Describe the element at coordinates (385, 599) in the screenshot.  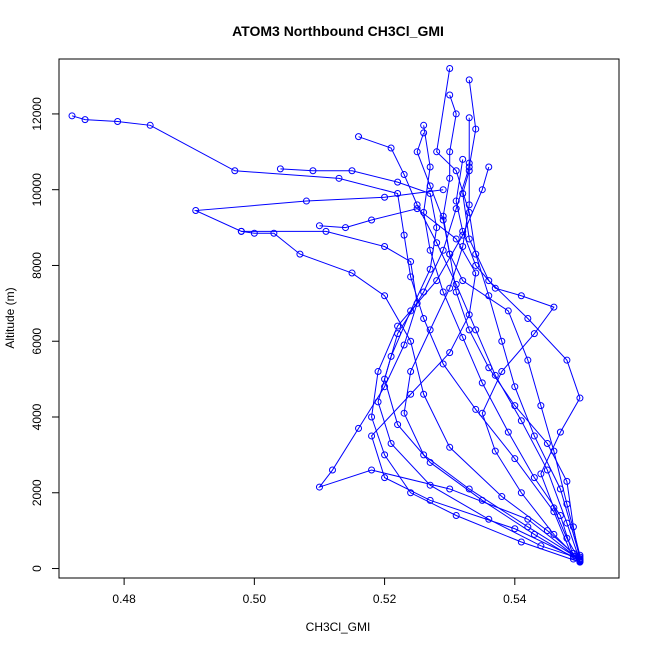
I see `x-tick-label: 0.52` at that location.